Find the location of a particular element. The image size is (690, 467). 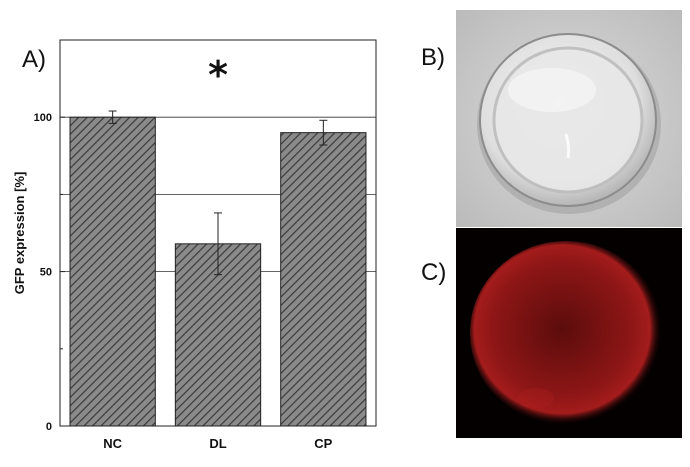

bar-cp is located at coordinates (323, 279).